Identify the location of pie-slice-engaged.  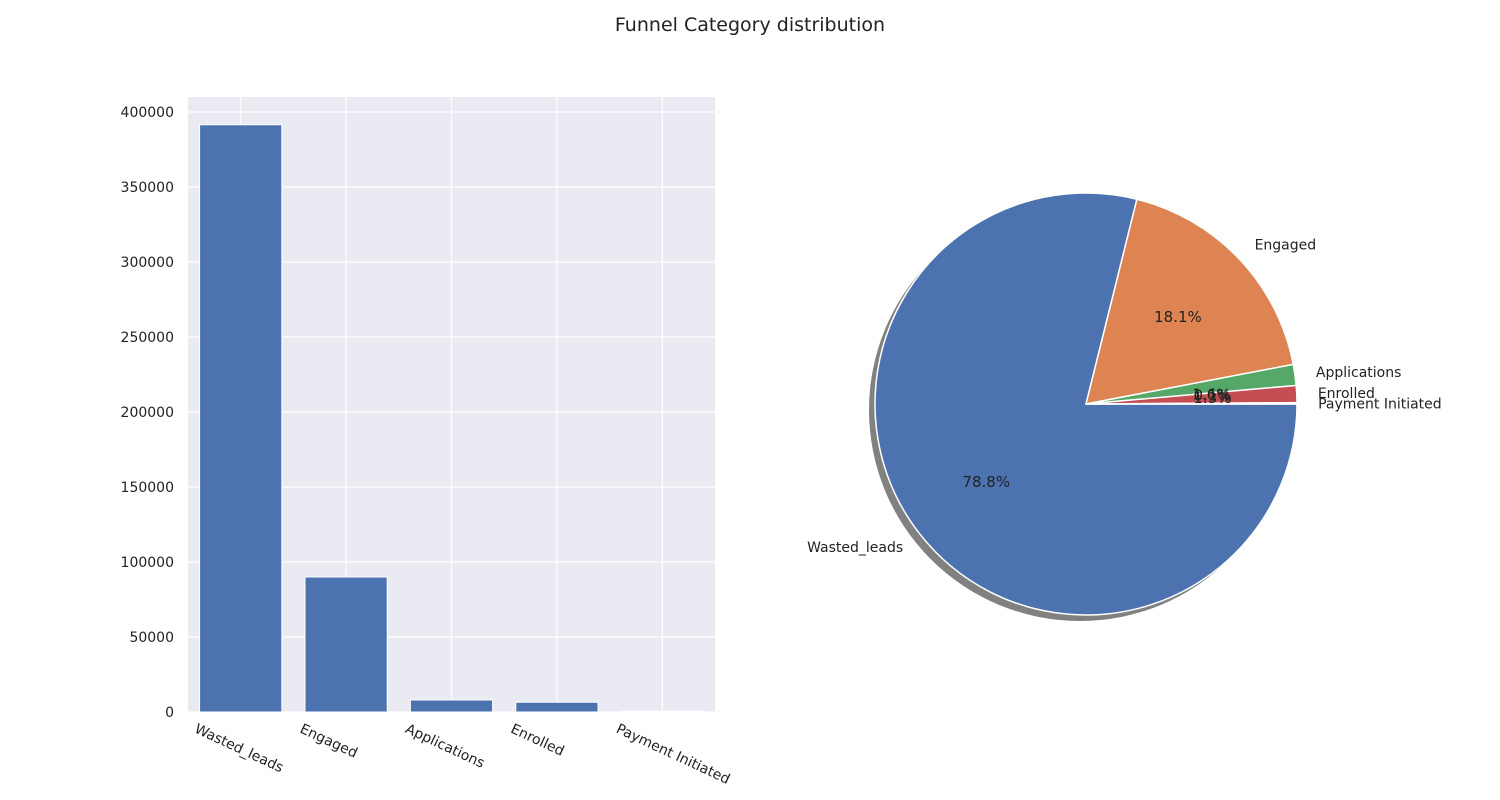
(1190, 301).